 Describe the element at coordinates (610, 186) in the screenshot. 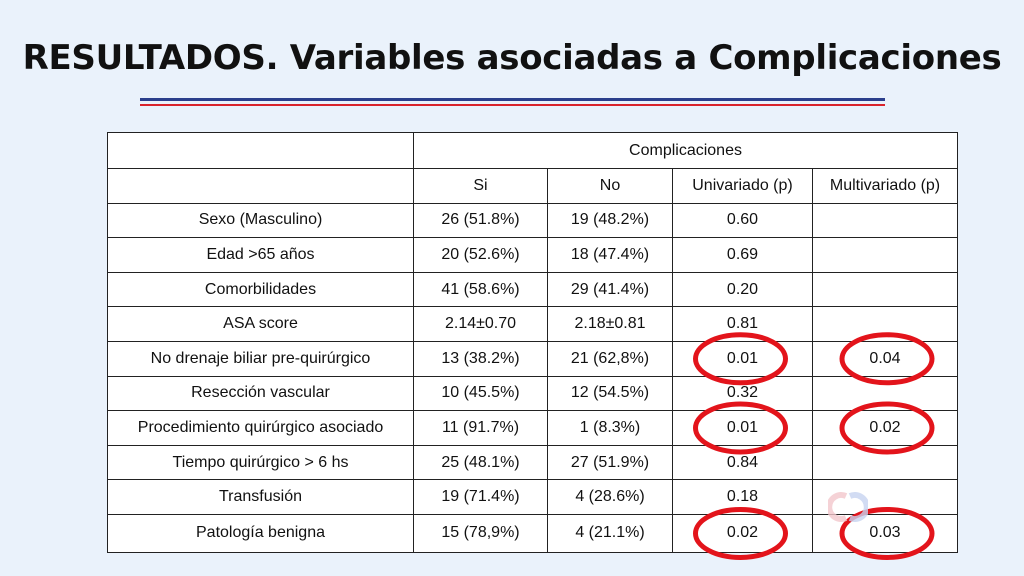

I see `column-header-no: No` at that location.